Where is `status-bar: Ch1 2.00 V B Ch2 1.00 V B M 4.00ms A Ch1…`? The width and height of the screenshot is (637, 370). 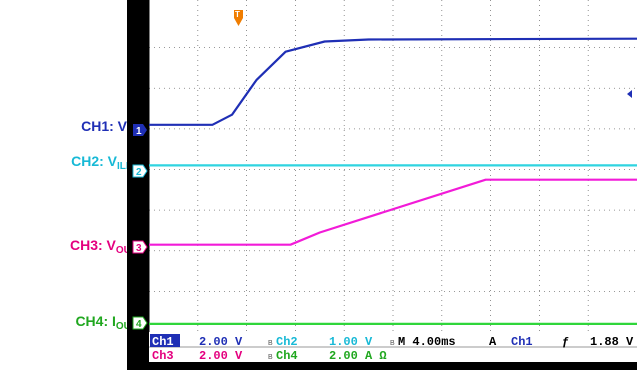 status-bar: Ch1 2.00 V B Ch2 1.00 V B M 4.00ms A Ch1… is located at coordinates (393, 347).